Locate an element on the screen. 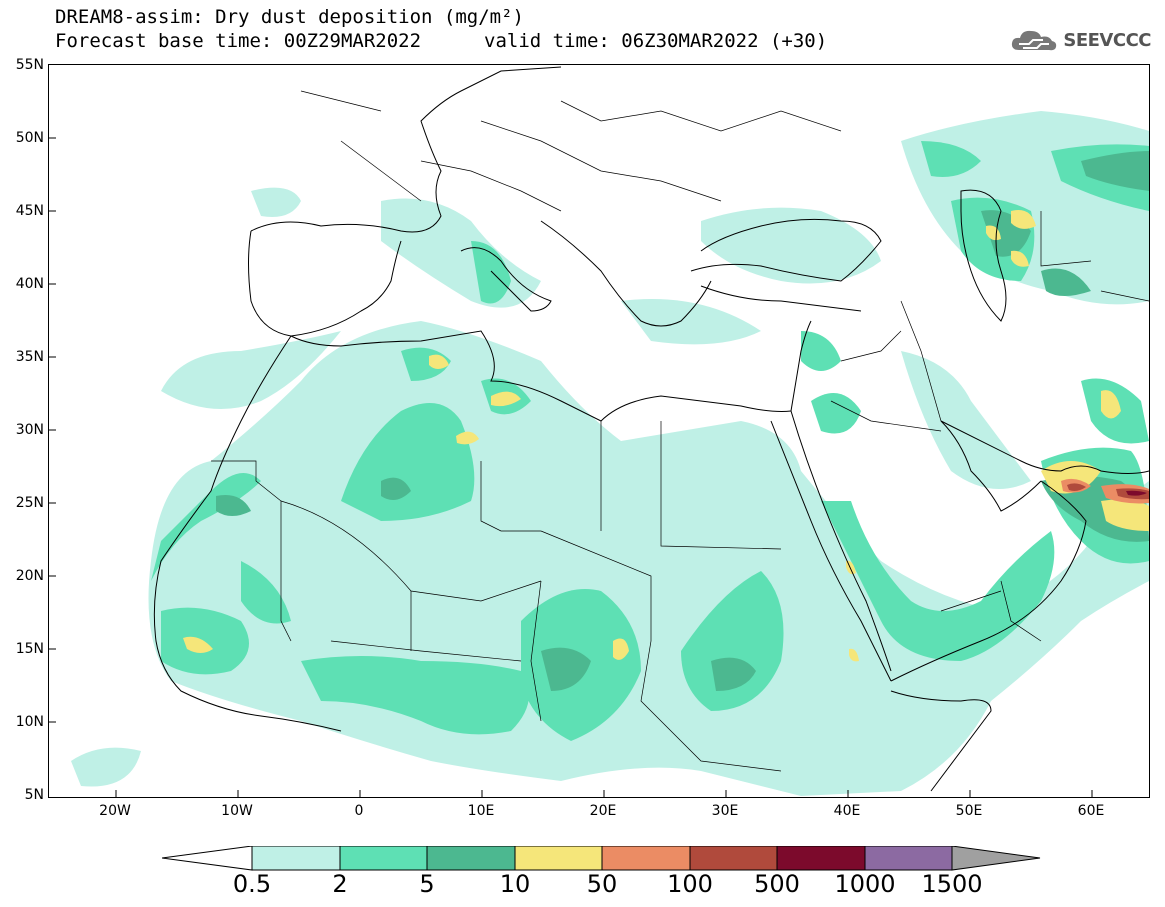 The image size is (1165, 907). colorbar-label-1000: 1000 is located at coordinates (865, 884).